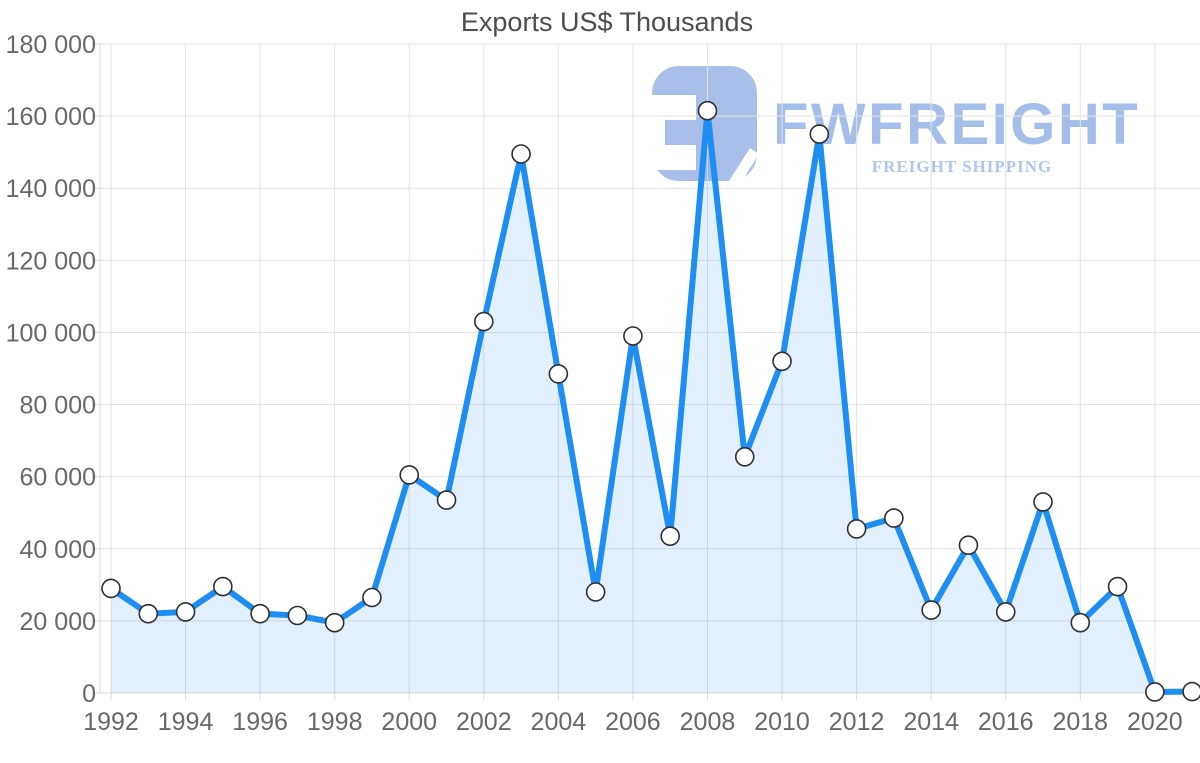 The image size is (1200, 763). I want to click on y-axis-label: 40 000, so click(58, 550).